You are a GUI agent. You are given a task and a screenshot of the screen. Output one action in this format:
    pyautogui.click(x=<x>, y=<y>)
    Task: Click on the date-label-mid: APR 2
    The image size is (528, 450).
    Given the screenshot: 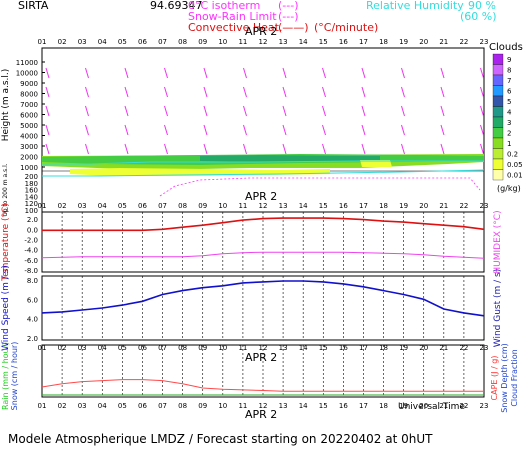 What is the action you would take?
    pyautogui.click(x=261, y=196)
    